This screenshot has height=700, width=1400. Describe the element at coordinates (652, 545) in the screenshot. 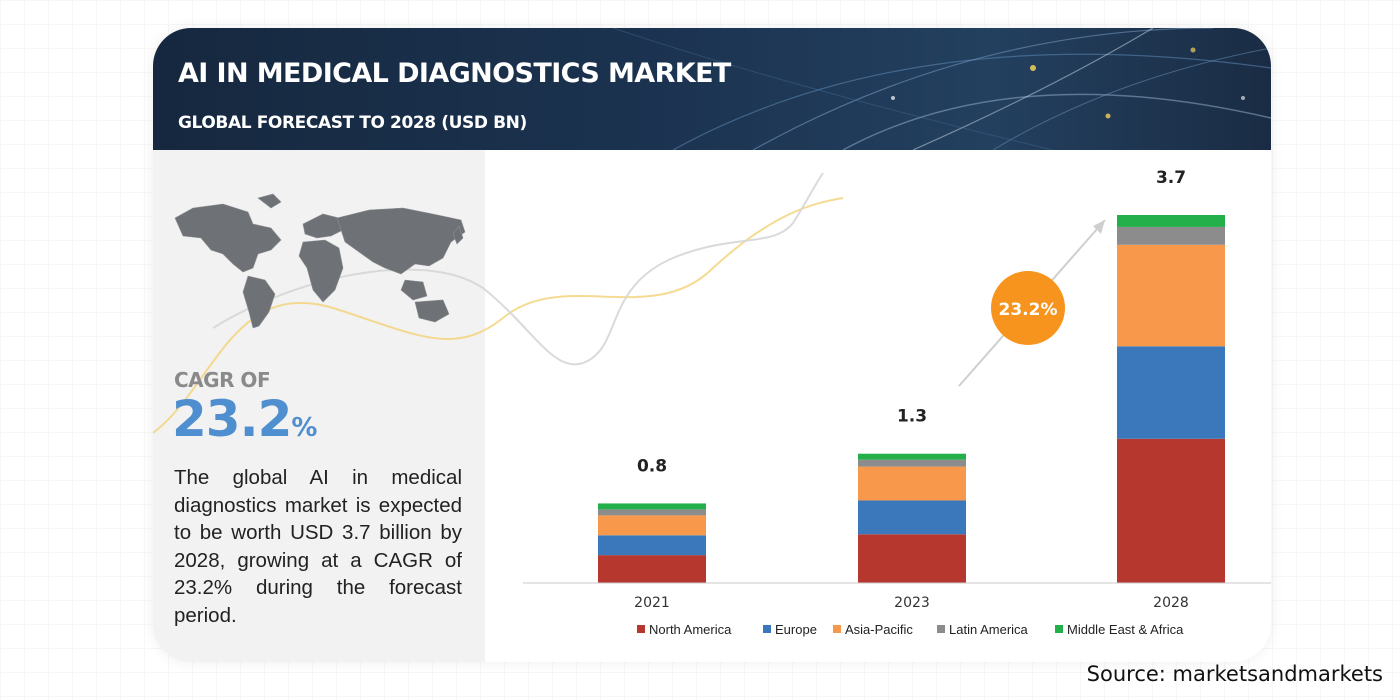

I see `bar-segment-2021-europe` at that location.